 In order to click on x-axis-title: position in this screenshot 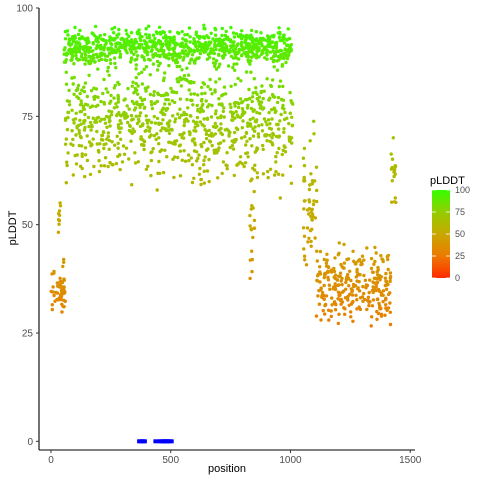, I will do `click(227, 469)`.